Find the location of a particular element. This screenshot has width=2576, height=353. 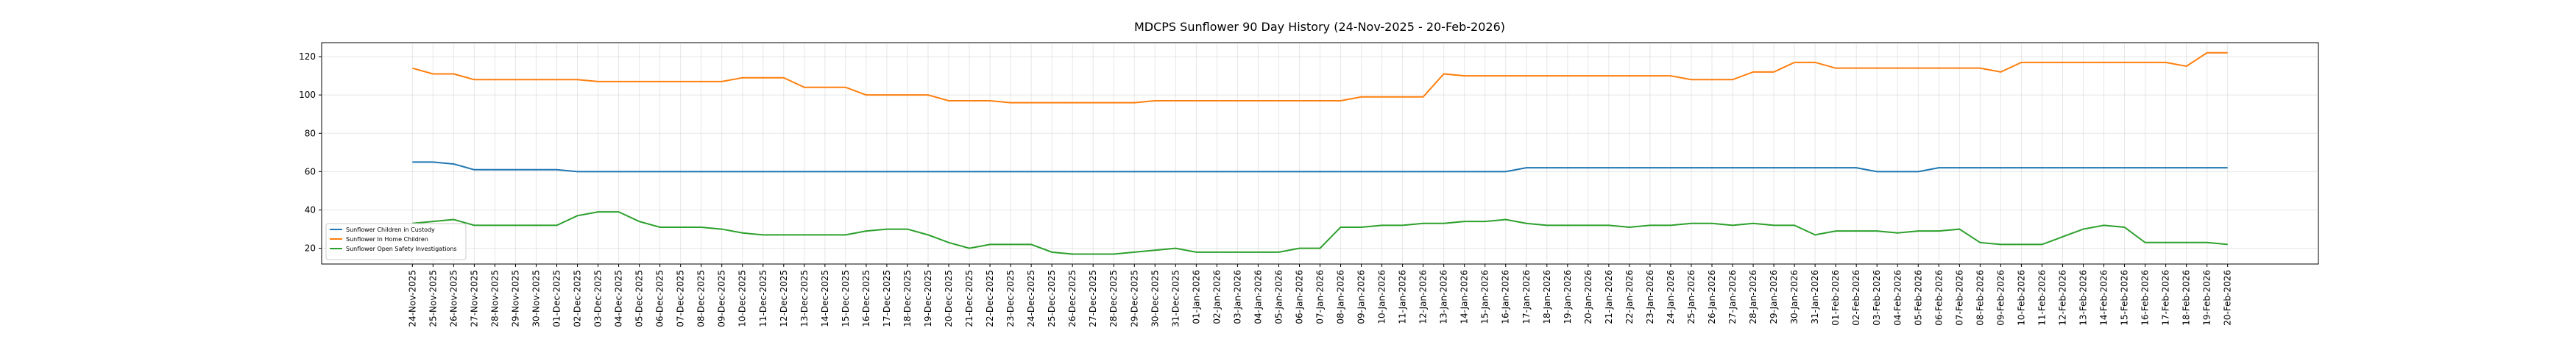

x-tick-label: 05-Feb-2026 is located at coordinates (1918, 298).